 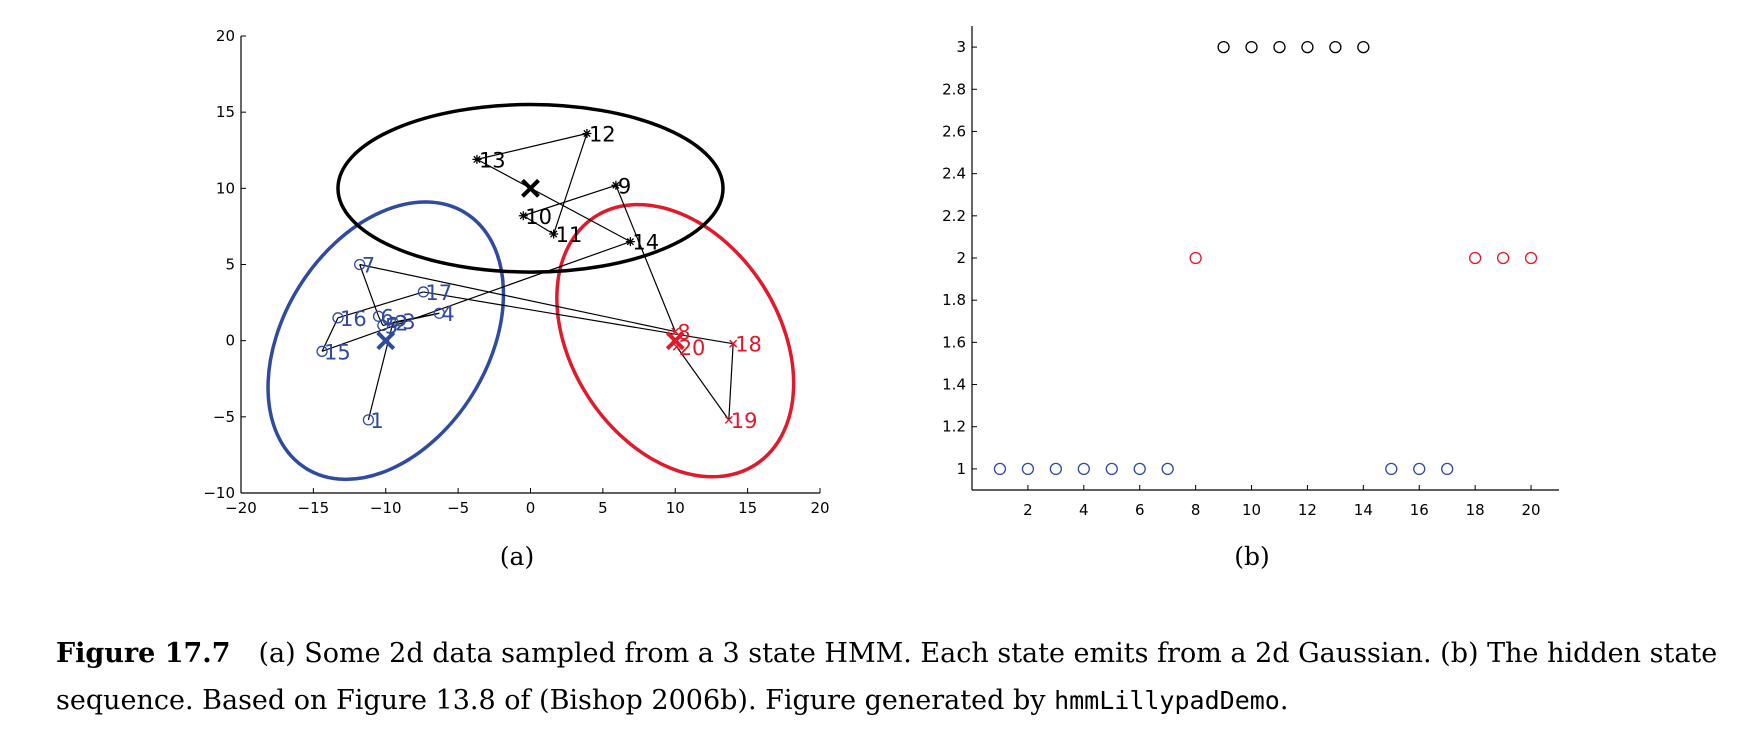 What do you see at coordinates (954, 174) in the screenshot?
I see `panel-b-y-tick-label: 2.4` at bounding box center [954, 174].